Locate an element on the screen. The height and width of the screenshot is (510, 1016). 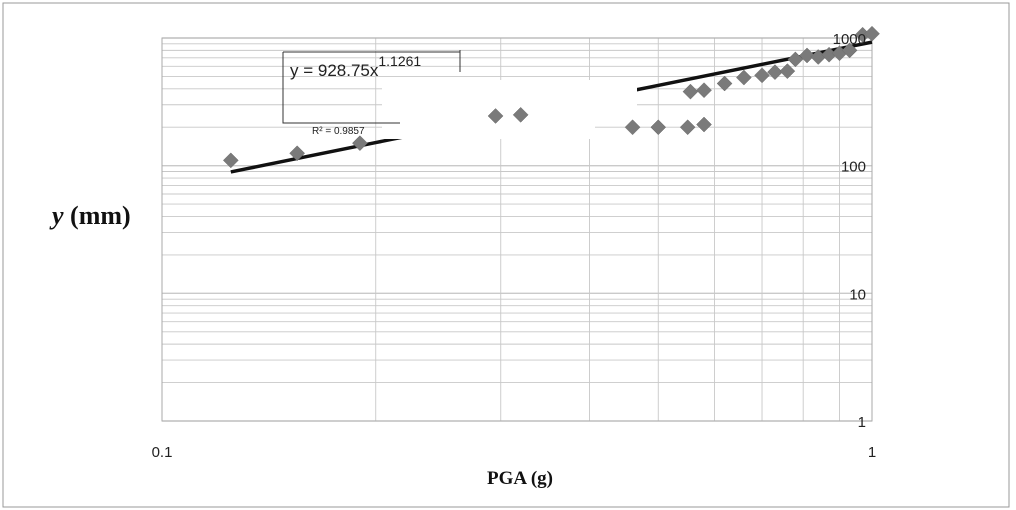
equation-base: y = 928.75x is located at coordinates (334, 70).